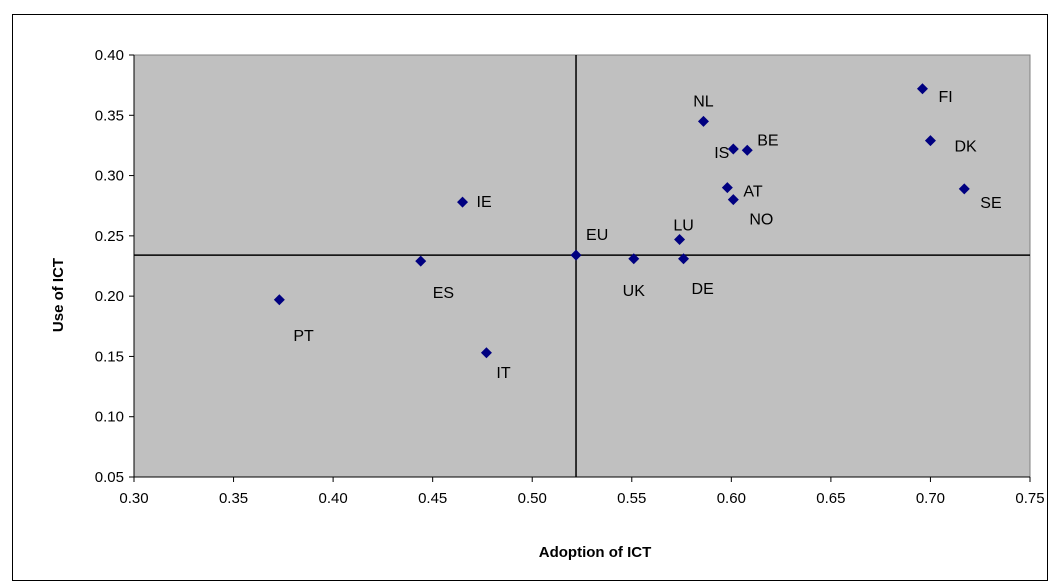 The width and height of the screenshot is (1060, 587). What do you see at coordinates (576, 255) in the screenshot?
I see `data-point-eu` at bounding box center [576, 255].